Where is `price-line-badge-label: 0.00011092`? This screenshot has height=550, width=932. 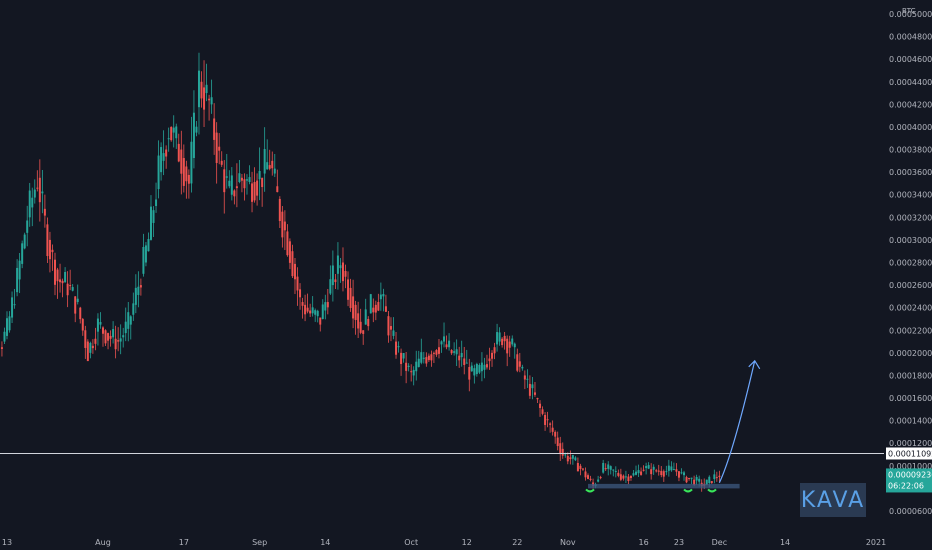 price-line-badge-label: 0.00011092 is located at coordinates (910, 453).